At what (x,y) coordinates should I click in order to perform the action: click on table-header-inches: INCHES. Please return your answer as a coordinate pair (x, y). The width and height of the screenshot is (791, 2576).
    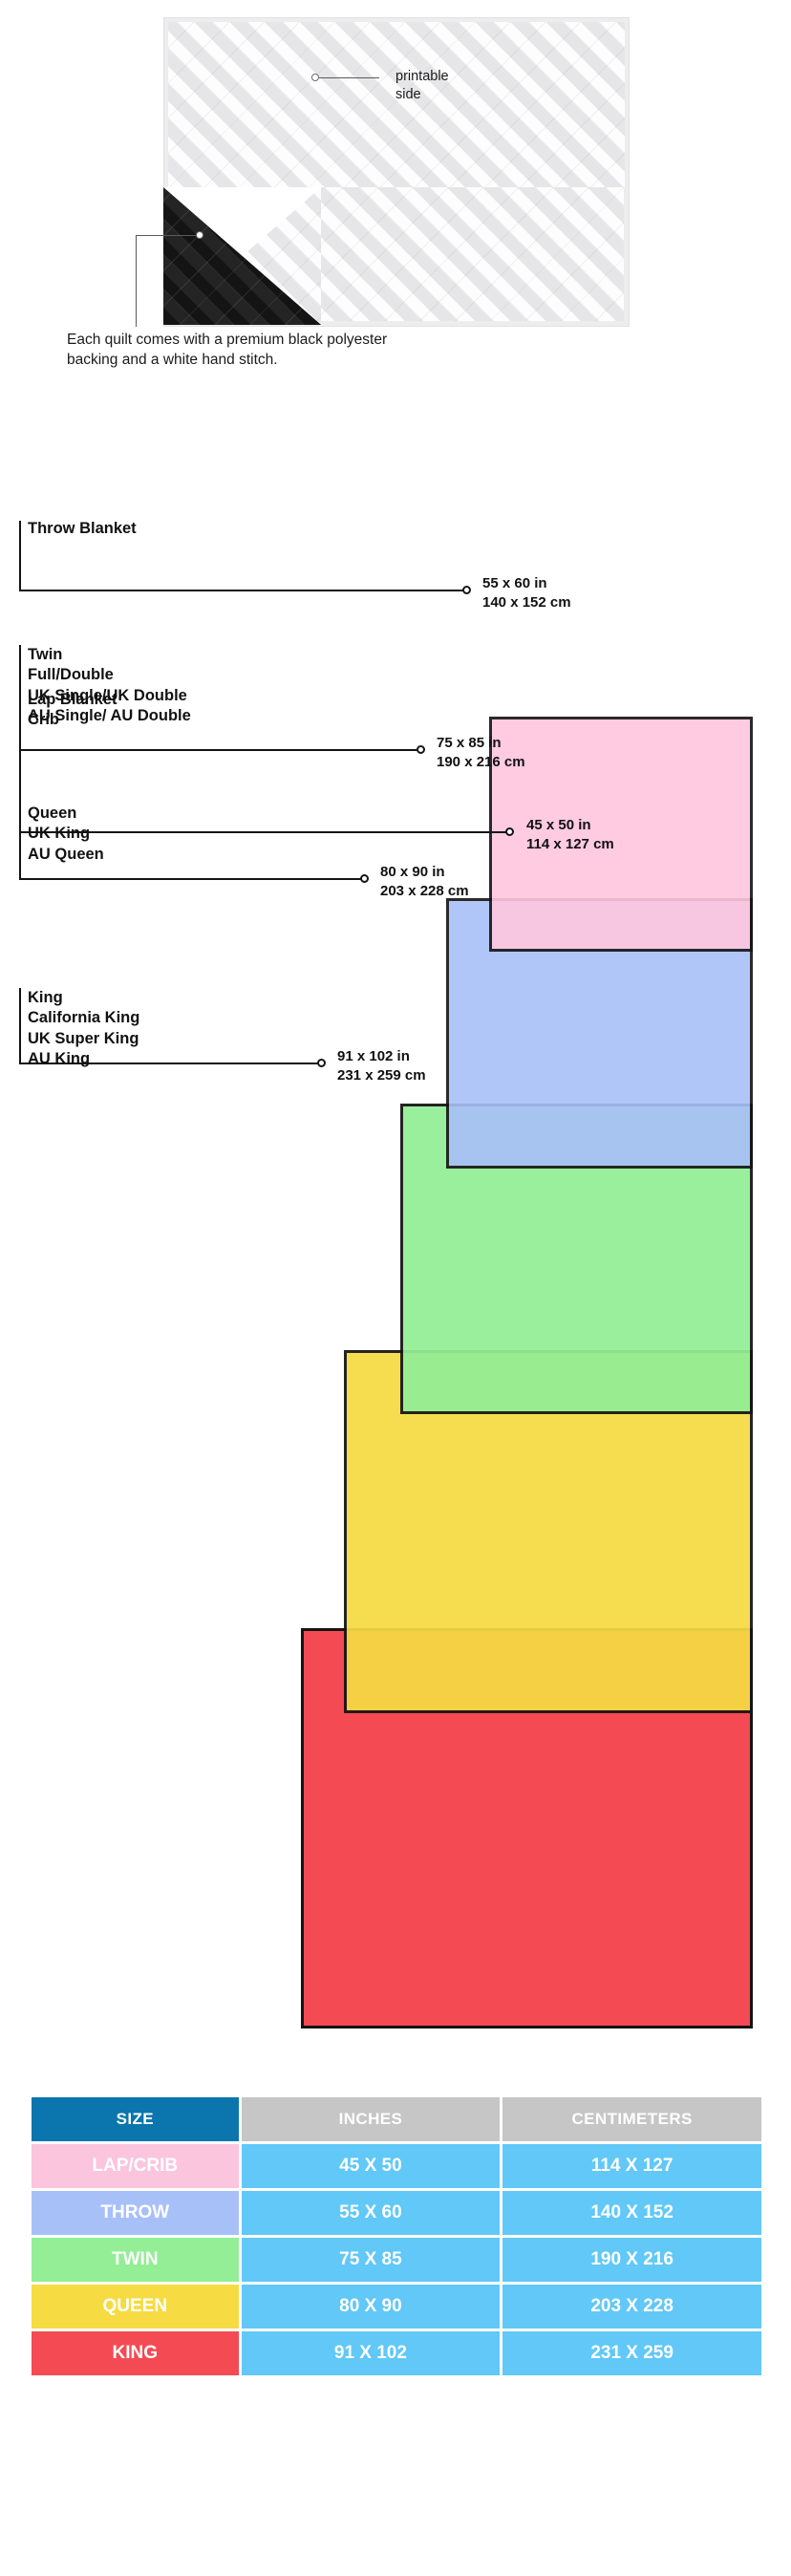
    Looking at the image, I should click on (371, 2119).